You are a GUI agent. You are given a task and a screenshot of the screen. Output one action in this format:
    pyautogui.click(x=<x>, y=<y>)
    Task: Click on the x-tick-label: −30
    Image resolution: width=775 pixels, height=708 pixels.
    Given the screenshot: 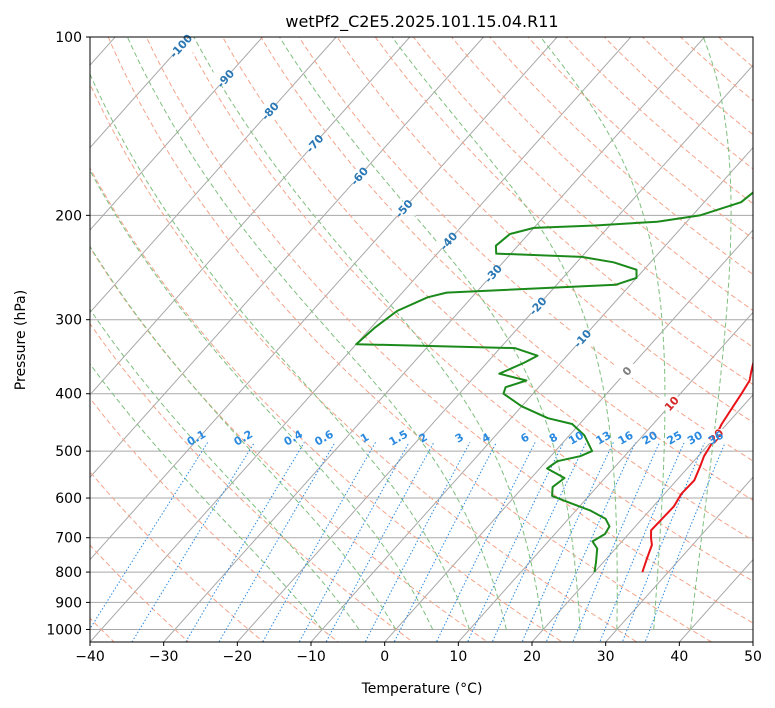 What is the action you would take?
    pyautogui.click(x=164, y=657)
    